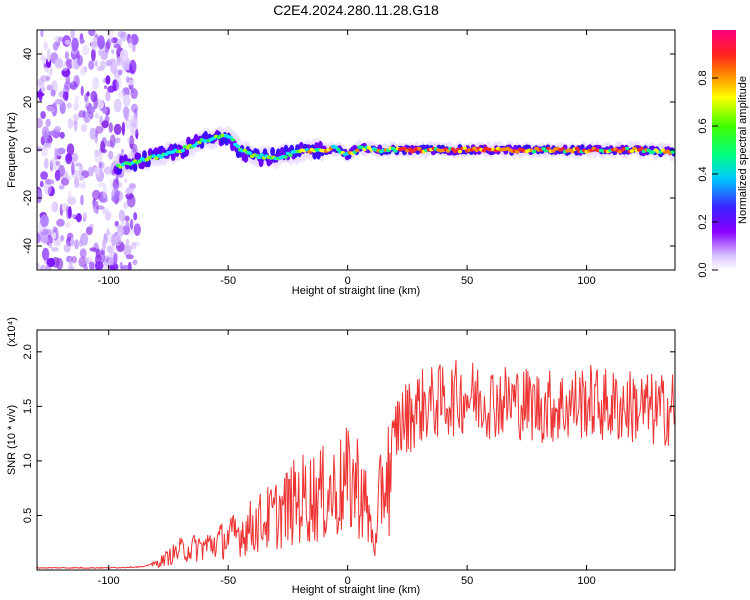 Image resolution: width=750 pixels, height=600 pixels. What do you see at coordinates (28, 460) in the screenshot?
I see `y-tick-label: 1.0` at bounding box center [28, 460].